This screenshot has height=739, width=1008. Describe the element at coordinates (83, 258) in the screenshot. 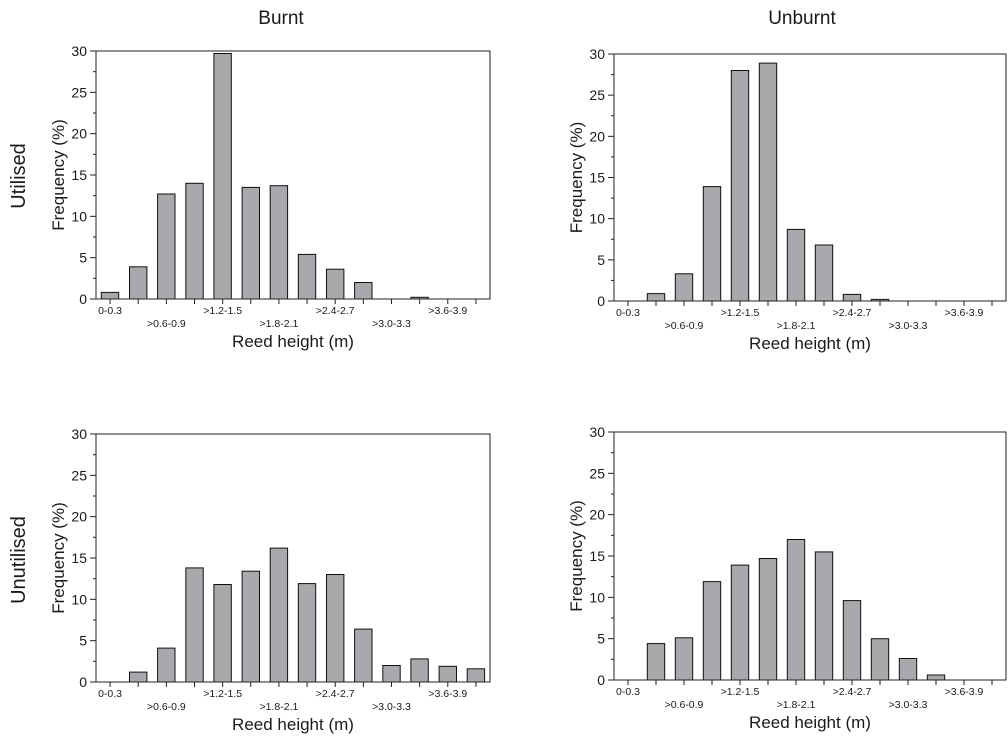

I see `y-tick-label-0-5: 5` at that location.